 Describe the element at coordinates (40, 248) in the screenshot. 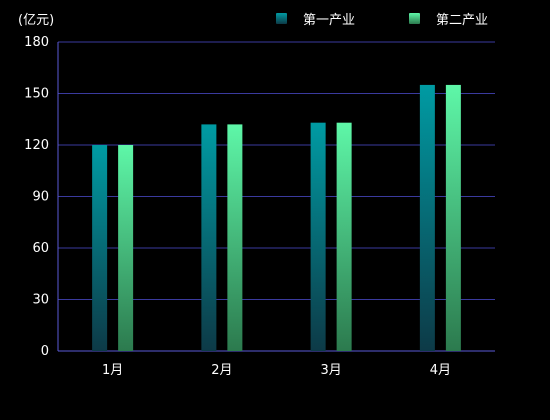

I see `y-tick-label: 60` at that location.